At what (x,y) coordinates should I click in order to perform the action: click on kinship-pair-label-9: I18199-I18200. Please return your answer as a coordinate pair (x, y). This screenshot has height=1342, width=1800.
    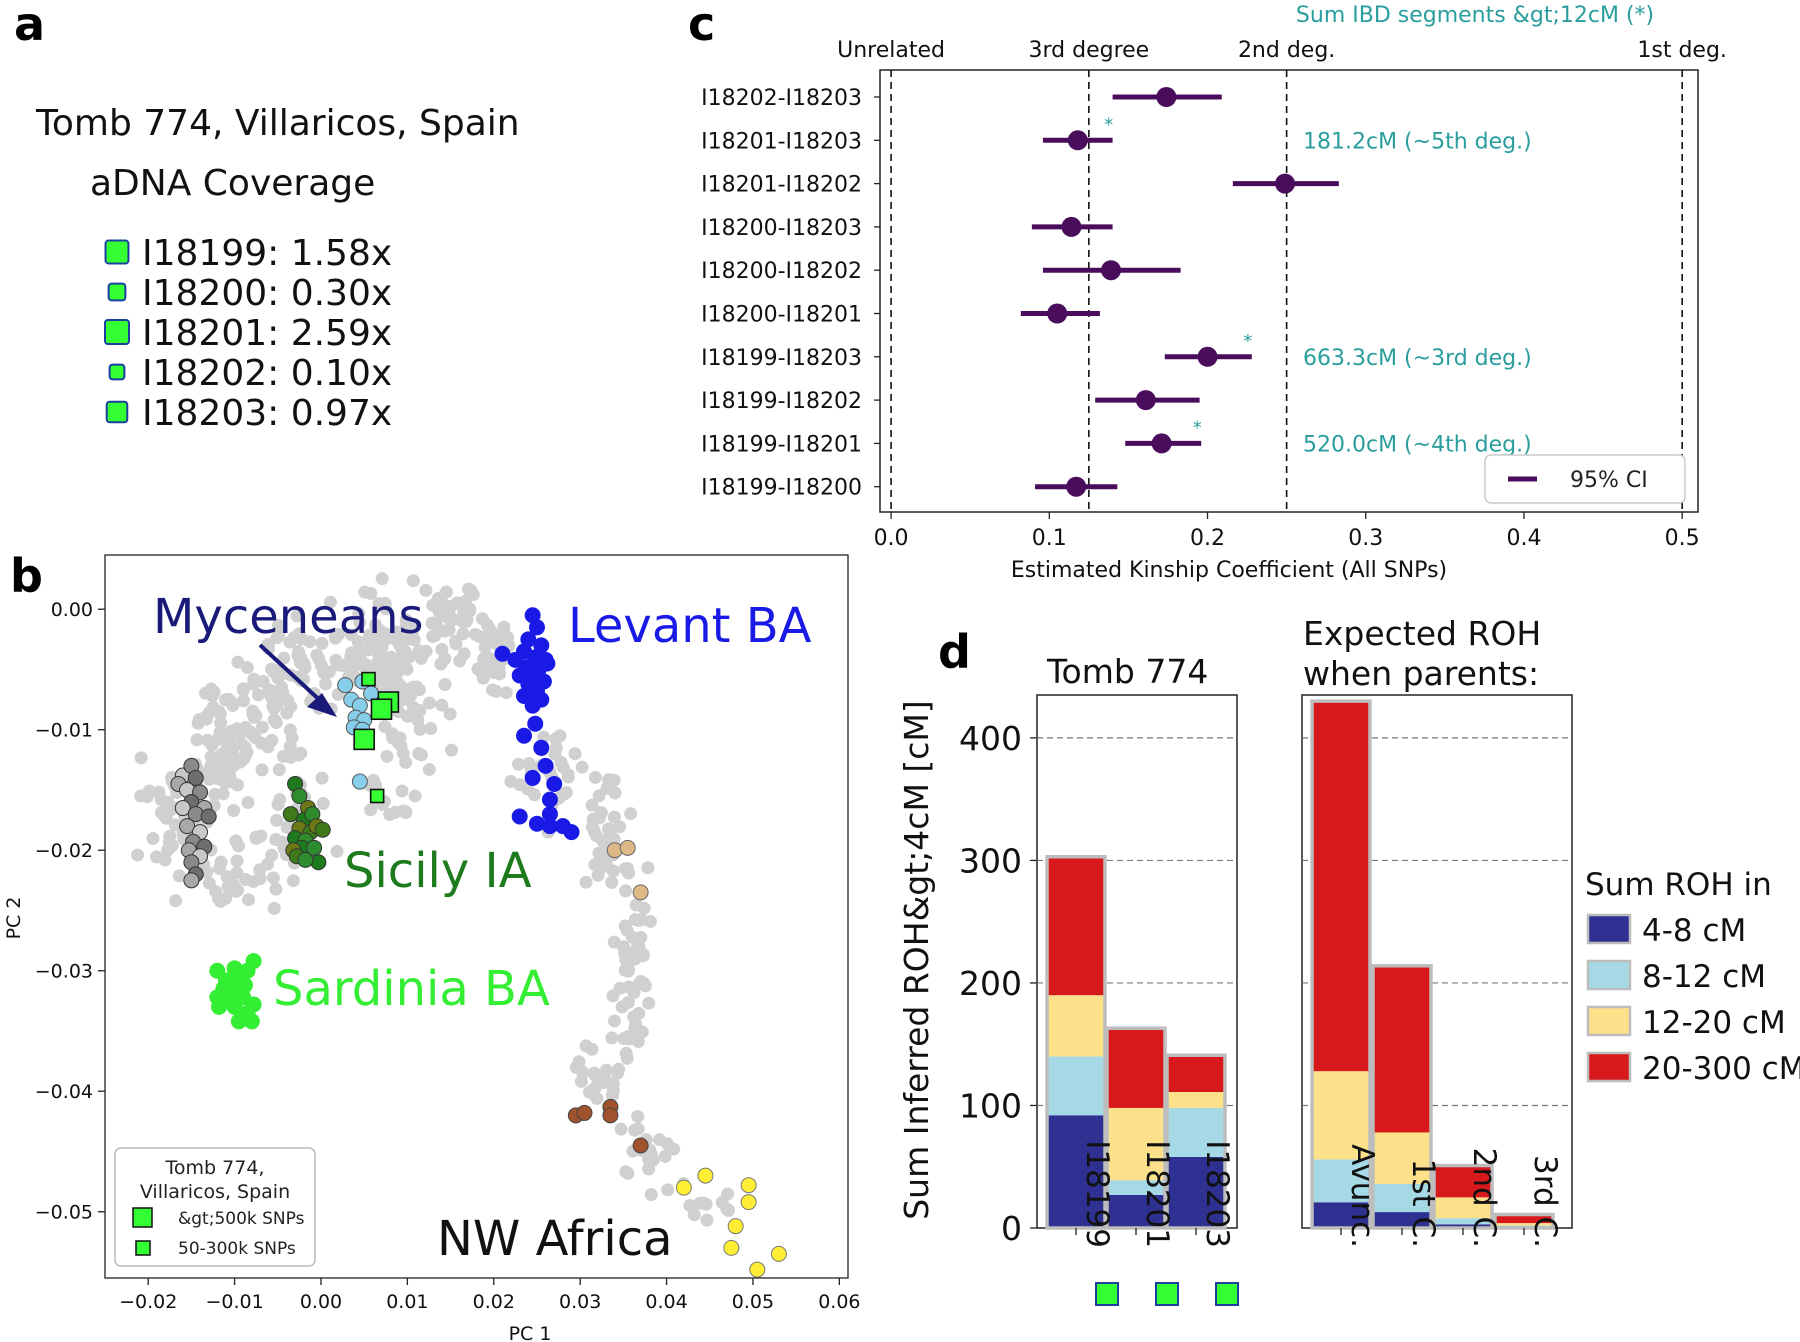
    Looking at the image, I should click on (781, 488).